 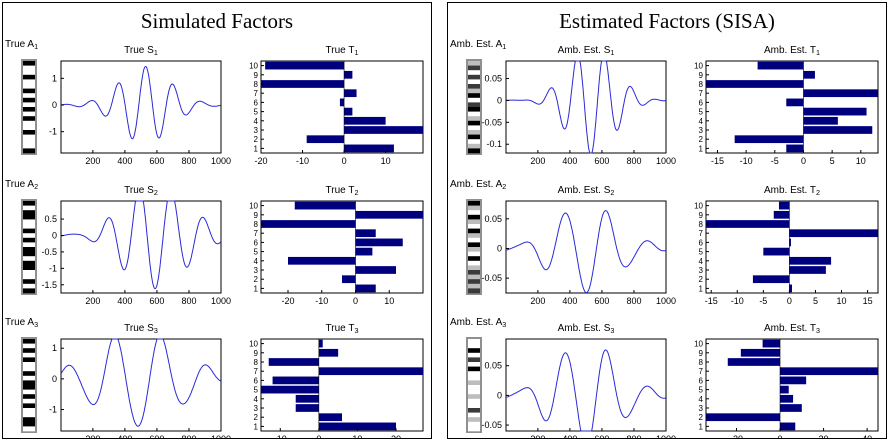 I want to click on a-label: Amb. Est. A2, so click(x=478, y=185).